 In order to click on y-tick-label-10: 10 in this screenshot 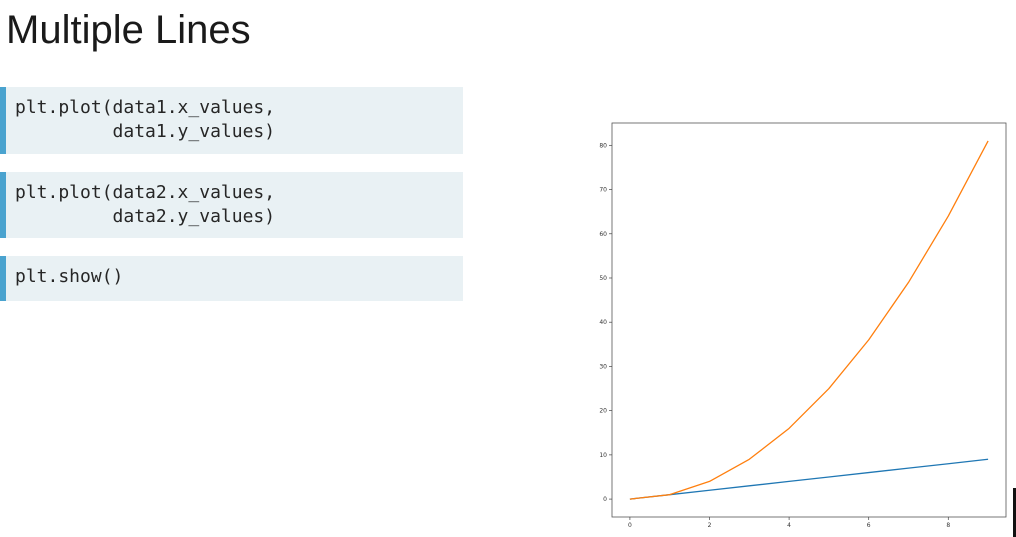, I will do `click(603, 455)`.